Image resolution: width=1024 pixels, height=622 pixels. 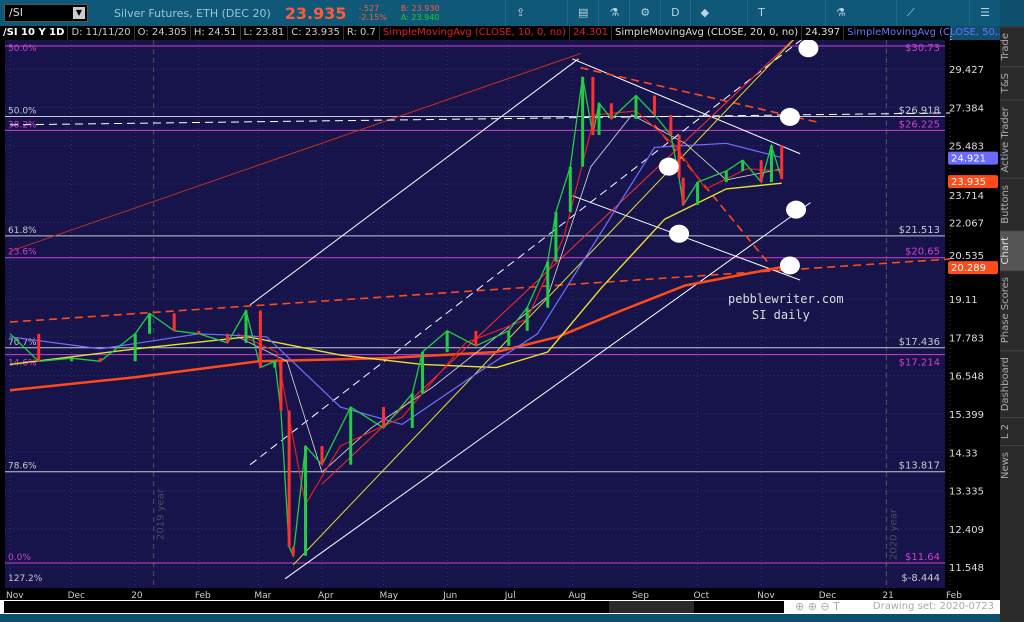 I want to click on fib-percent-label: 14.6%, so click(x=22, y=364).